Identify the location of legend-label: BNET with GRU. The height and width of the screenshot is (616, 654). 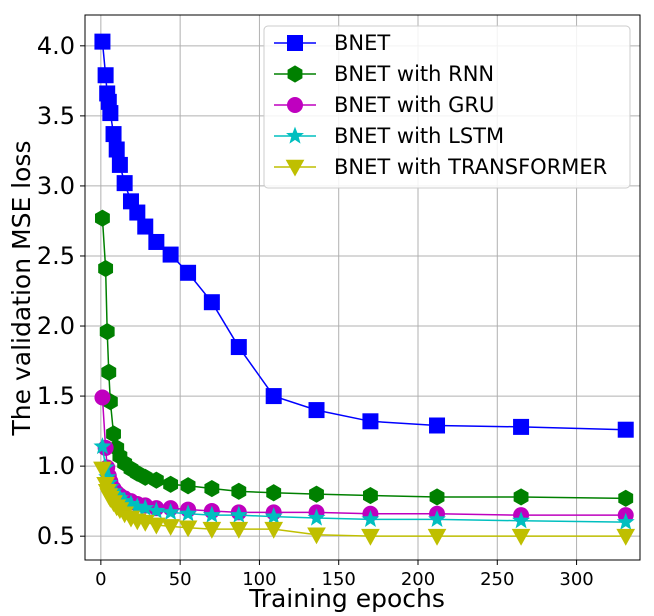
(414, 105).